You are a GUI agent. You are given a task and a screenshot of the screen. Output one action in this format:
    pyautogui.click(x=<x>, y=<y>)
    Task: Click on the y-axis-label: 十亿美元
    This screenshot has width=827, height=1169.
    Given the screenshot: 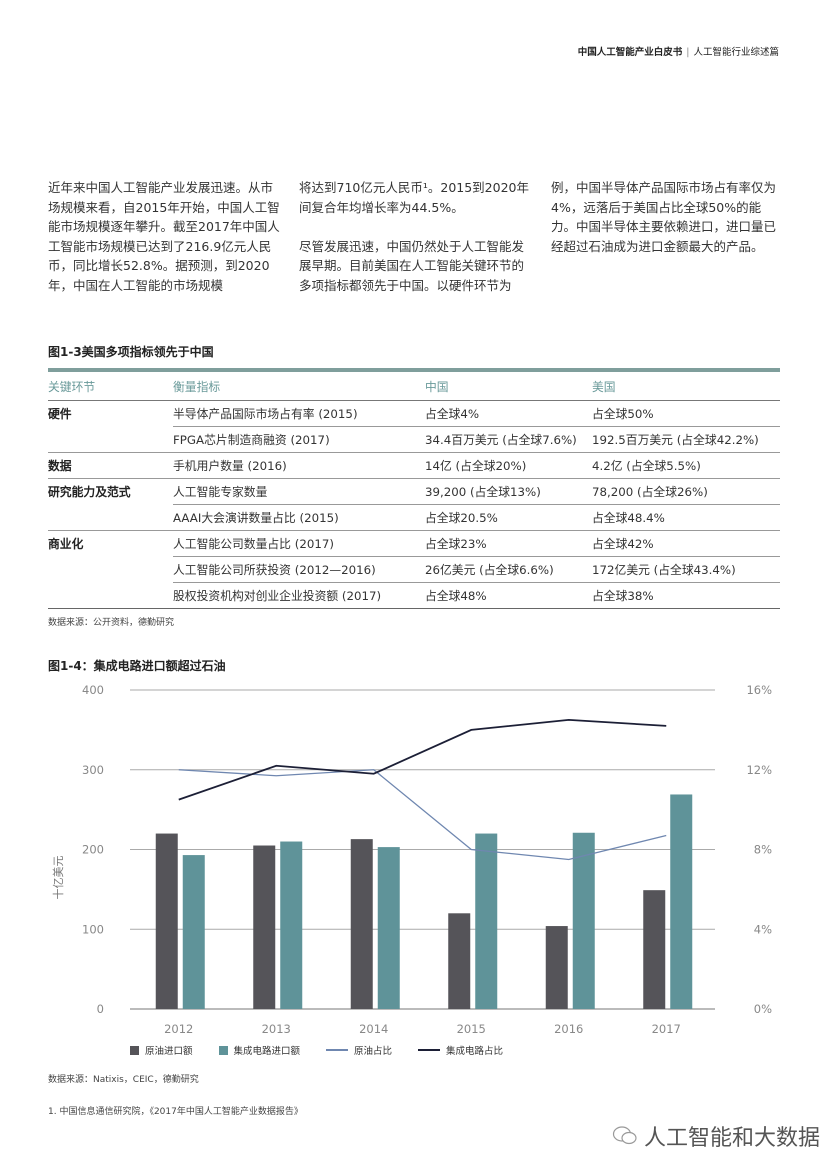 What is the action you would take?
    pyautogui.click(x=58, y=878)
    